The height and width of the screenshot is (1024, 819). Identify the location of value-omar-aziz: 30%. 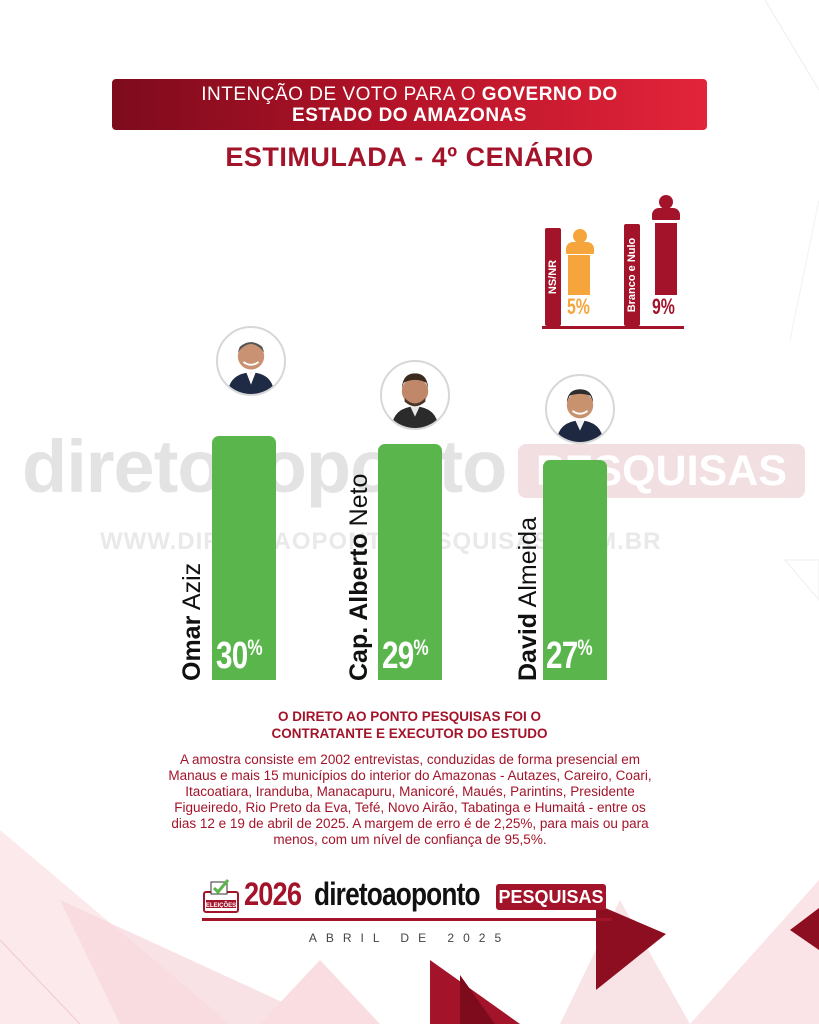
(239, 656).